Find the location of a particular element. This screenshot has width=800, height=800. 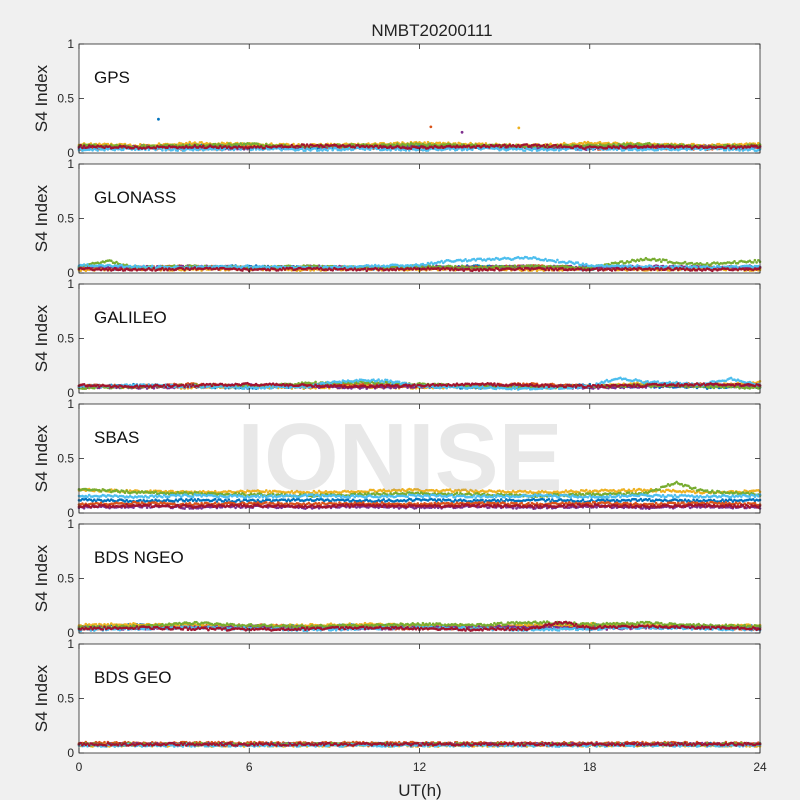

y-tick-label: 0.5 is located at coordinates (65, 99).